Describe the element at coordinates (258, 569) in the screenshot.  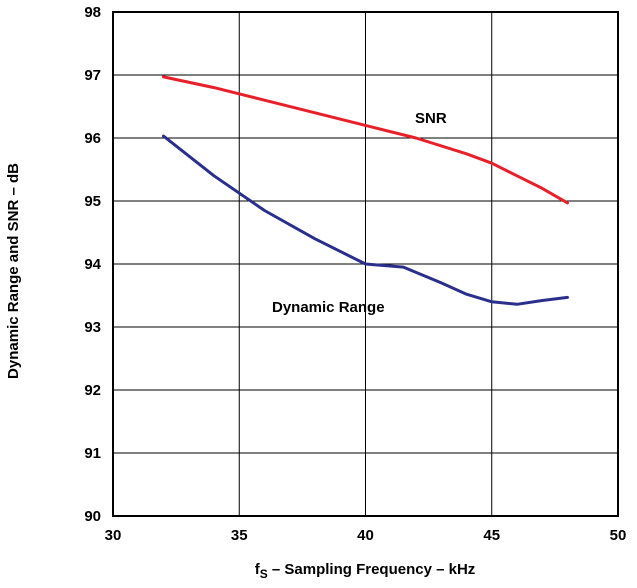
I see `x-axis-title-prefix: f` at that location.